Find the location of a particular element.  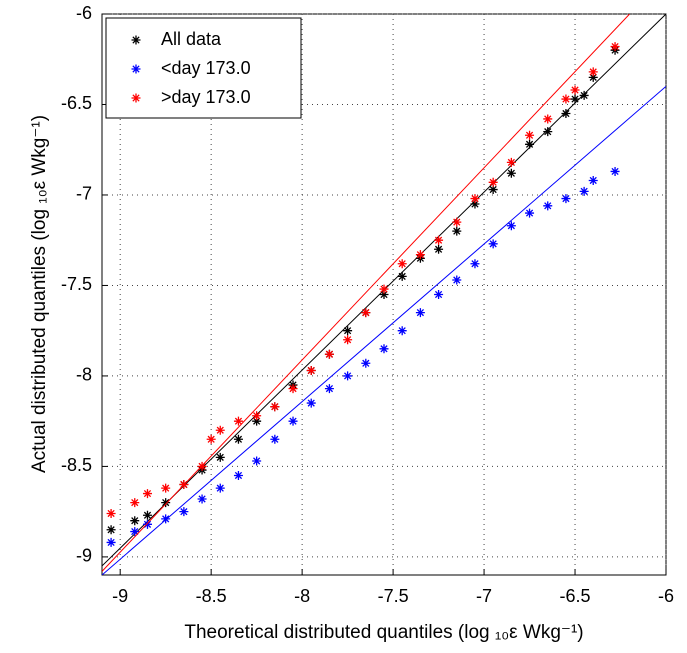

y-tick-label: -6 is located at coordinates (84, 13).